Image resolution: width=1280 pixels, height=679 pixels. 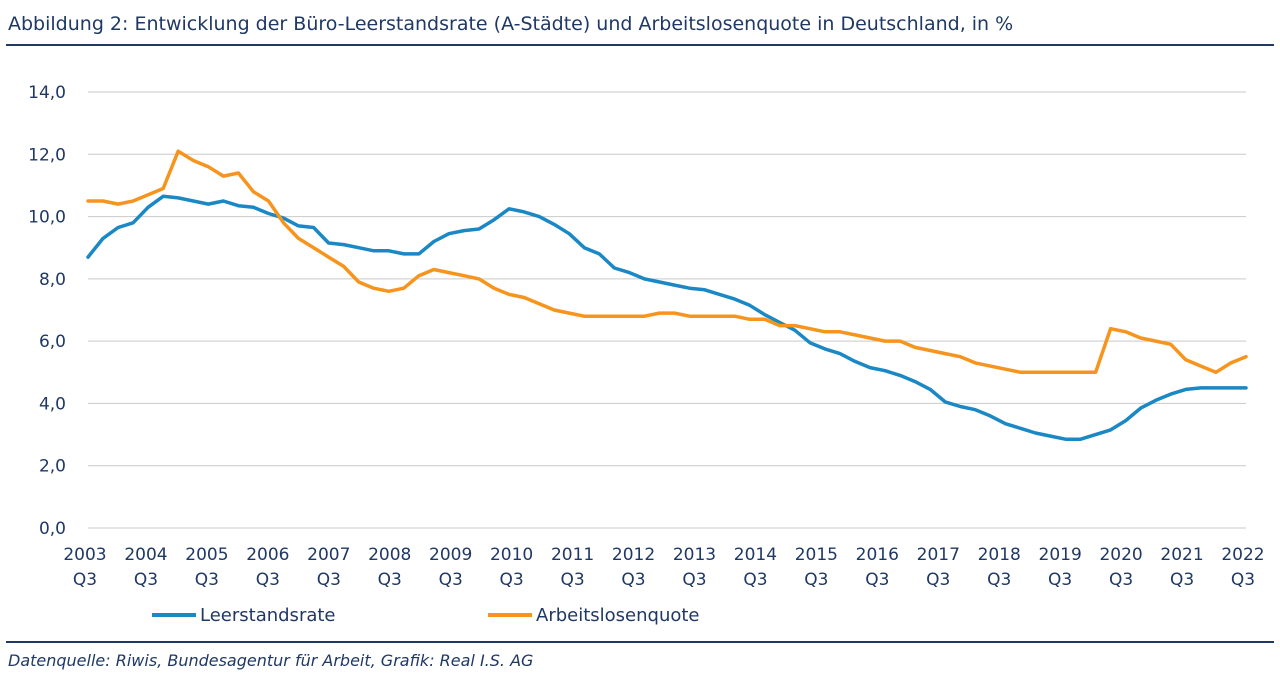 What do you see at coordinates (47, 155) in the screenshot?
I see `y-tick-label: 12,0` at bounding box center [47, 155].